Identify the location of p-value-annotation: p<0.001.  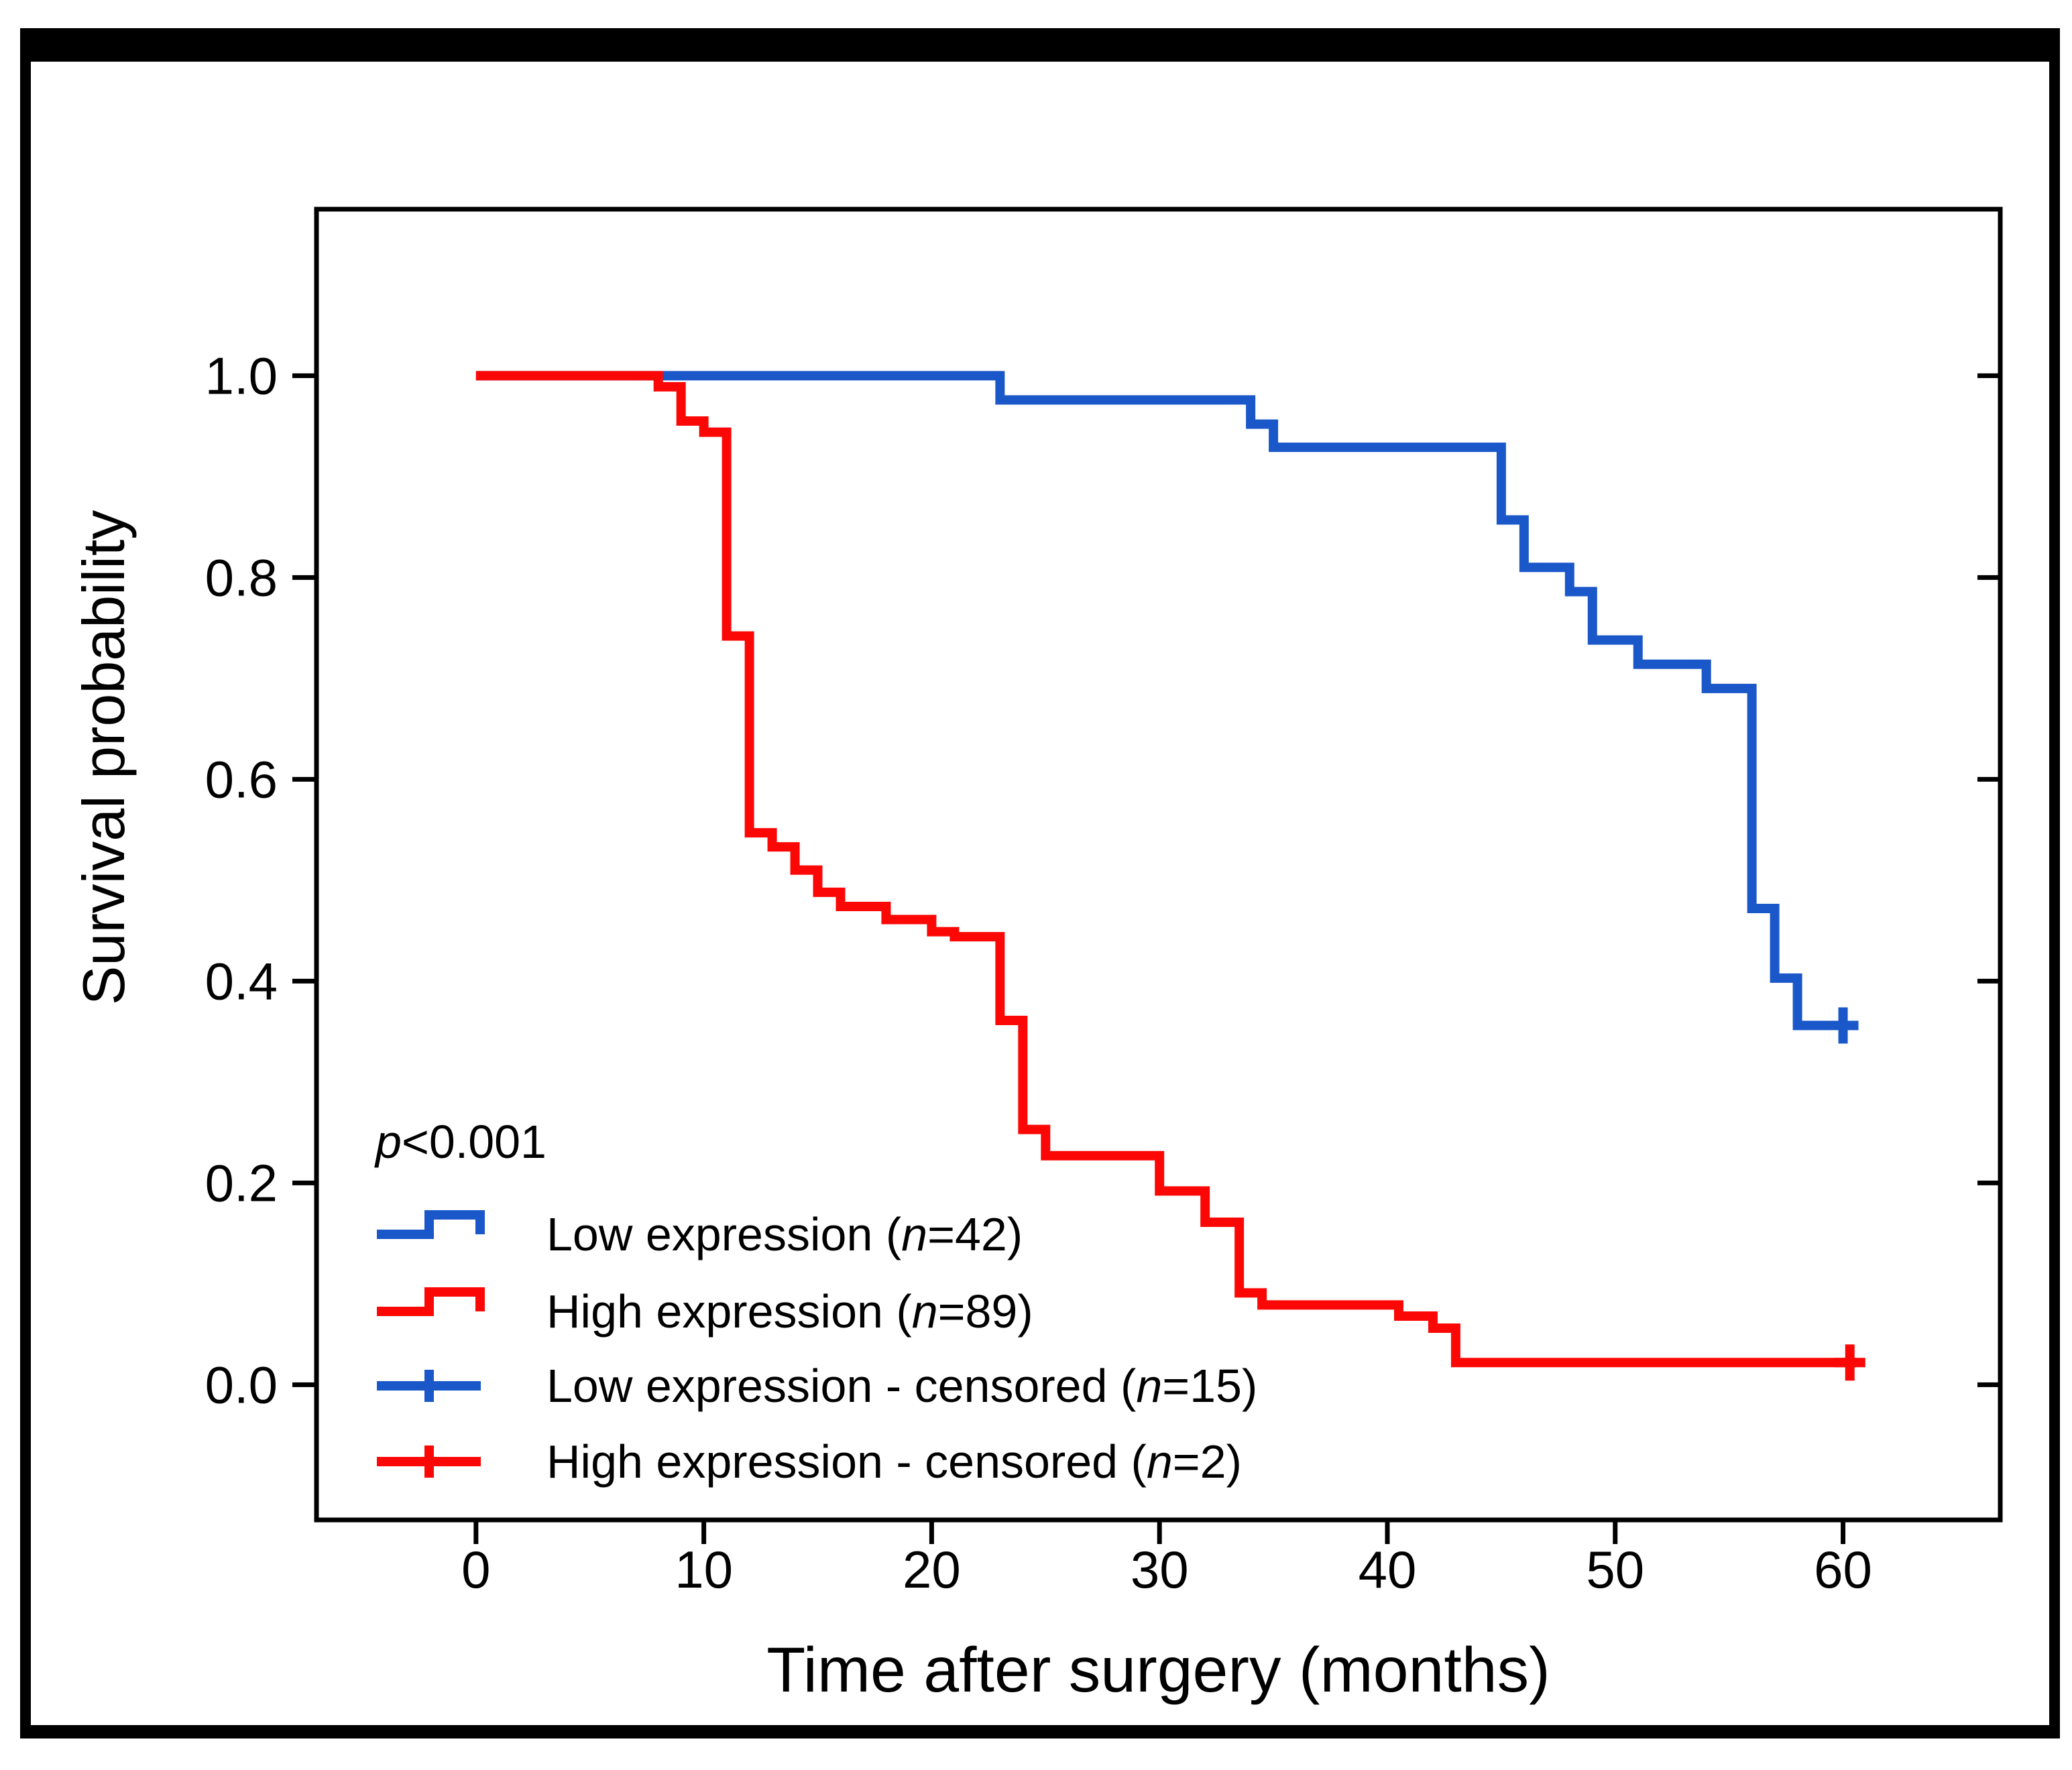
(460, 1142).